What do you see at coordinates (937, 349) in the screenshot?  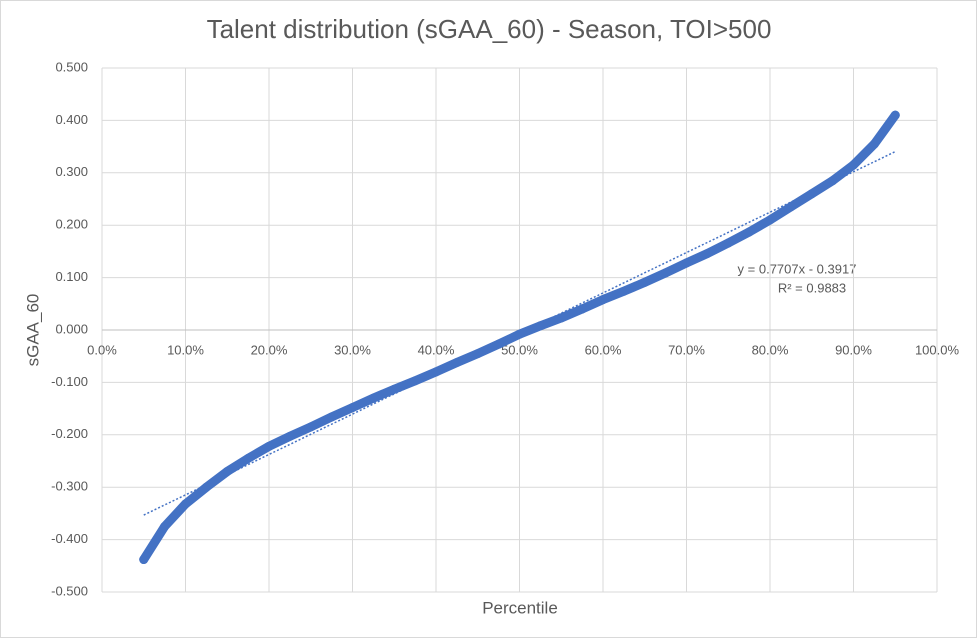 I see `x-tick-label: 100.0%` at bounding box center [937, 349].